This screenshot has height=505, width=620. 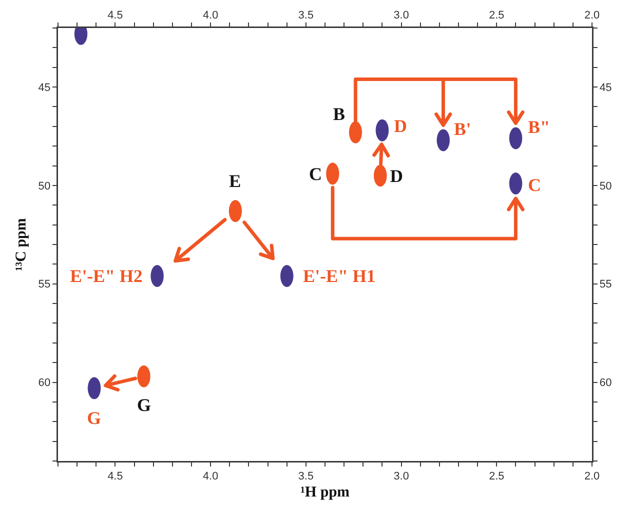 What do you see at coordinates (115, 476) in the screenshot?
I see `x2-tick-label: 4.5` at bounding box center [115, 476].